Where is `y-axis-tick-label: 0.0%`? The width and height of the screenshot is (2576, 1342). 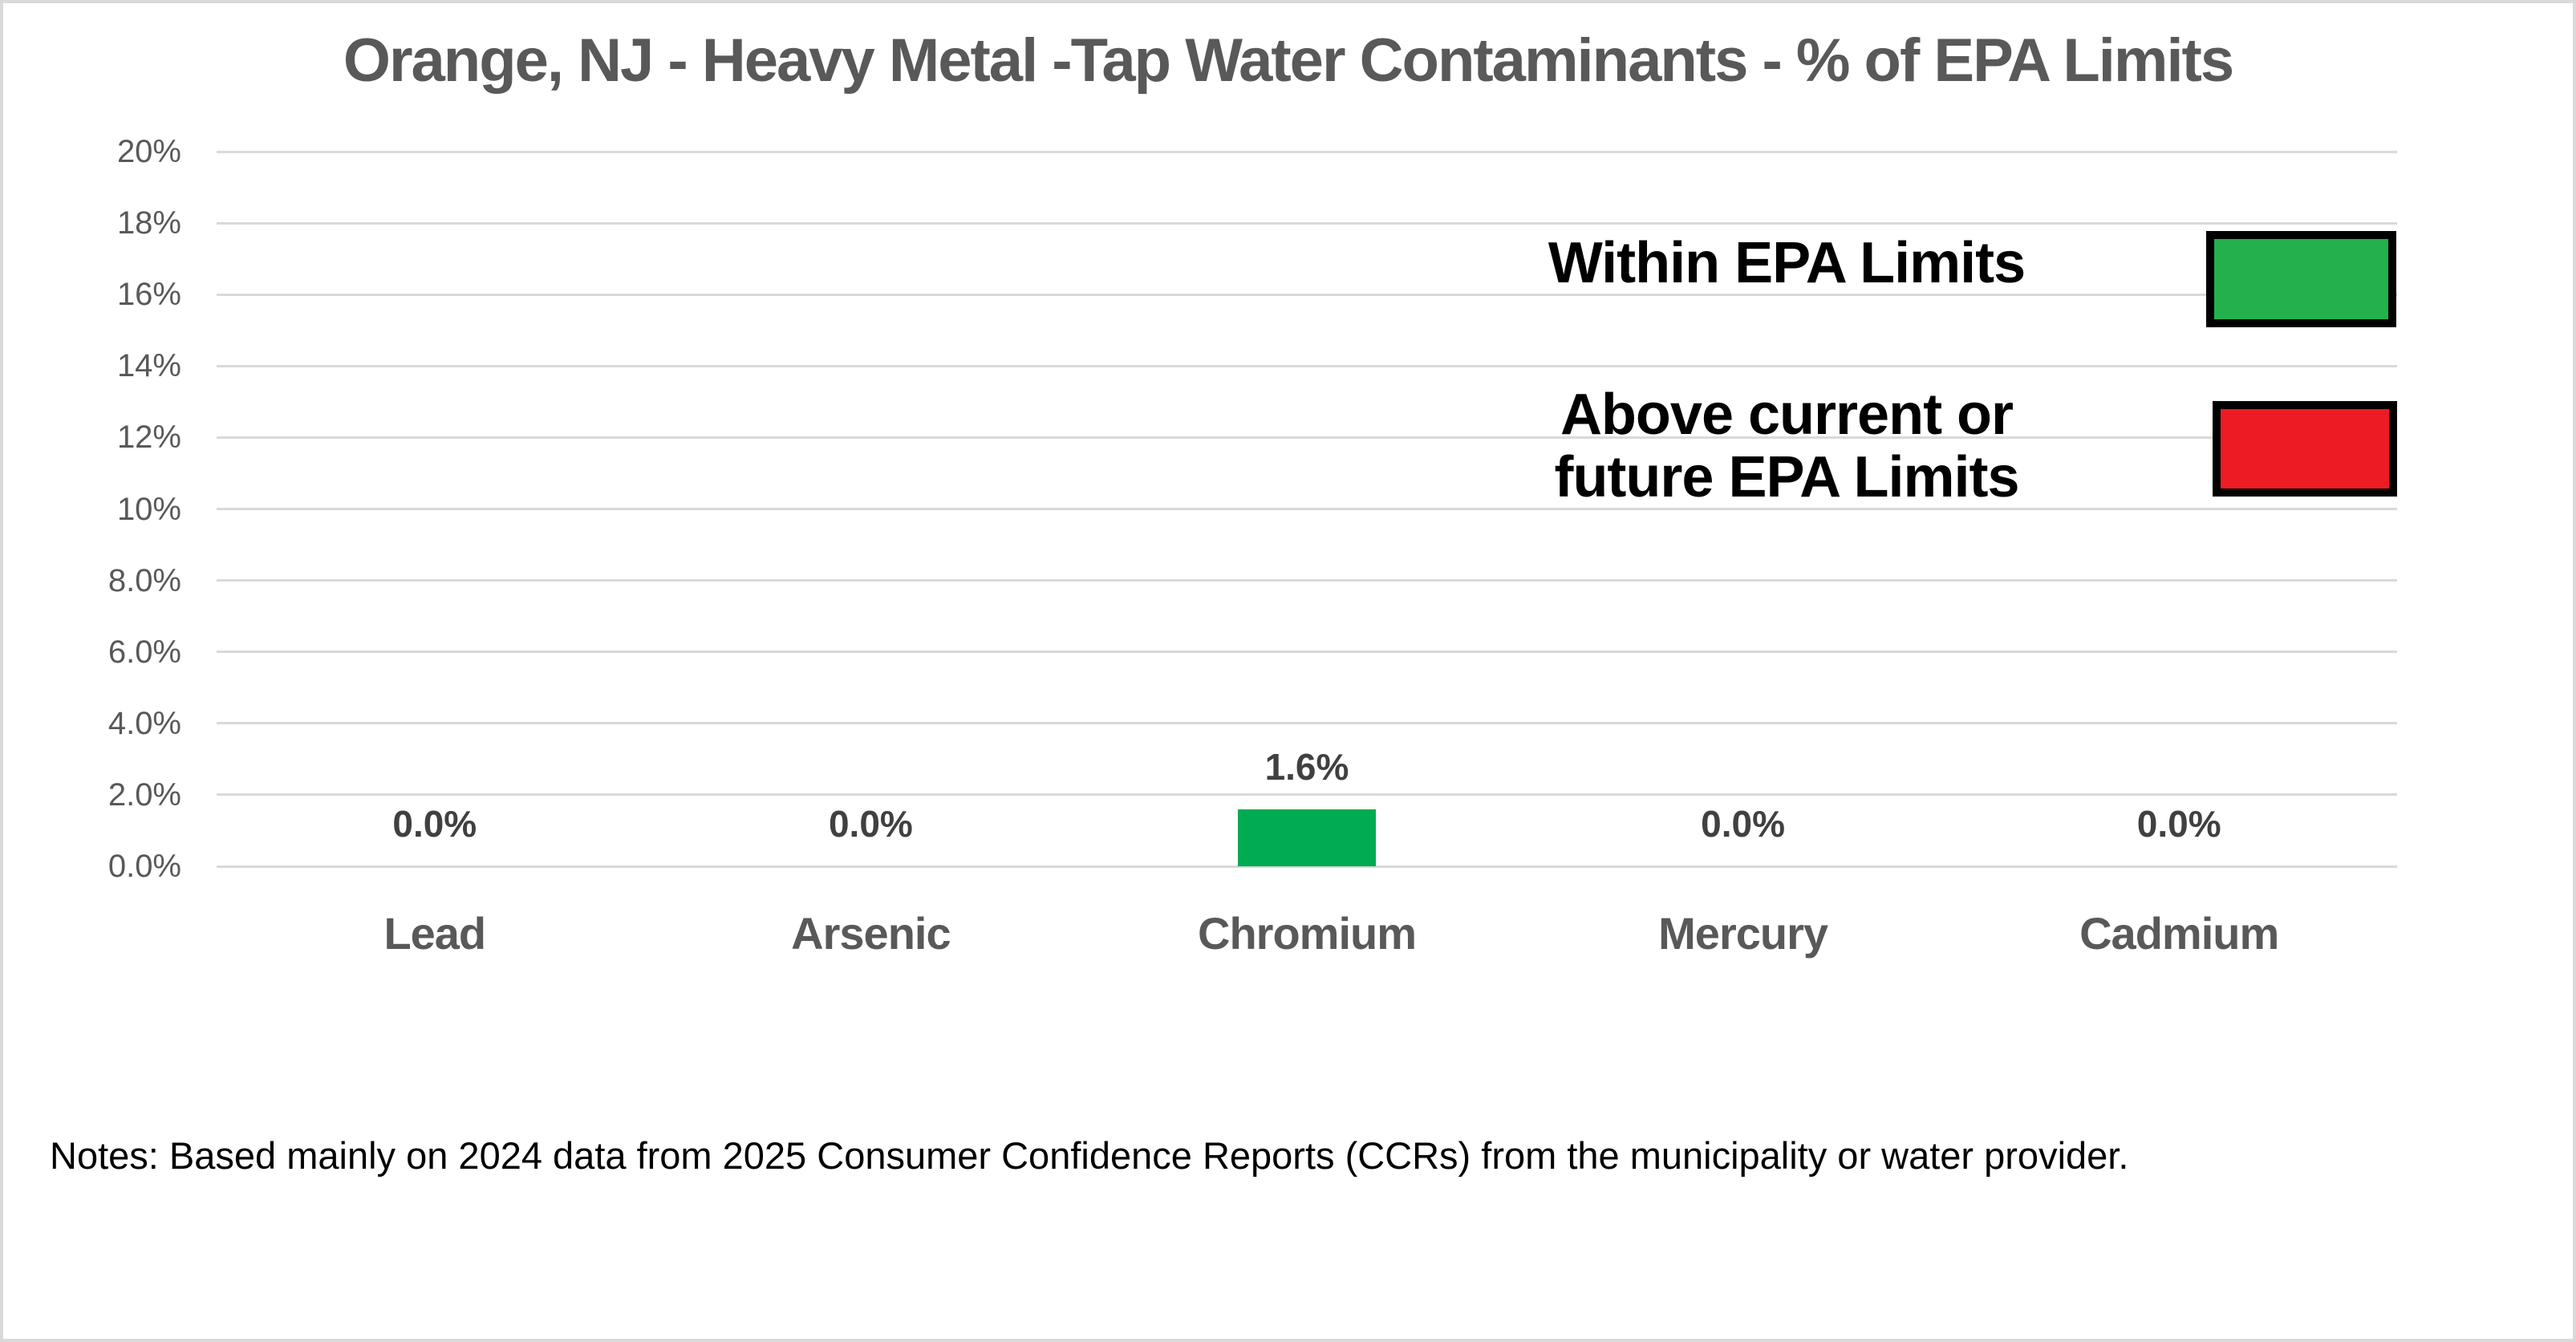 y-axis-tick-label: 0.0% is located at coordinates (144, 866).